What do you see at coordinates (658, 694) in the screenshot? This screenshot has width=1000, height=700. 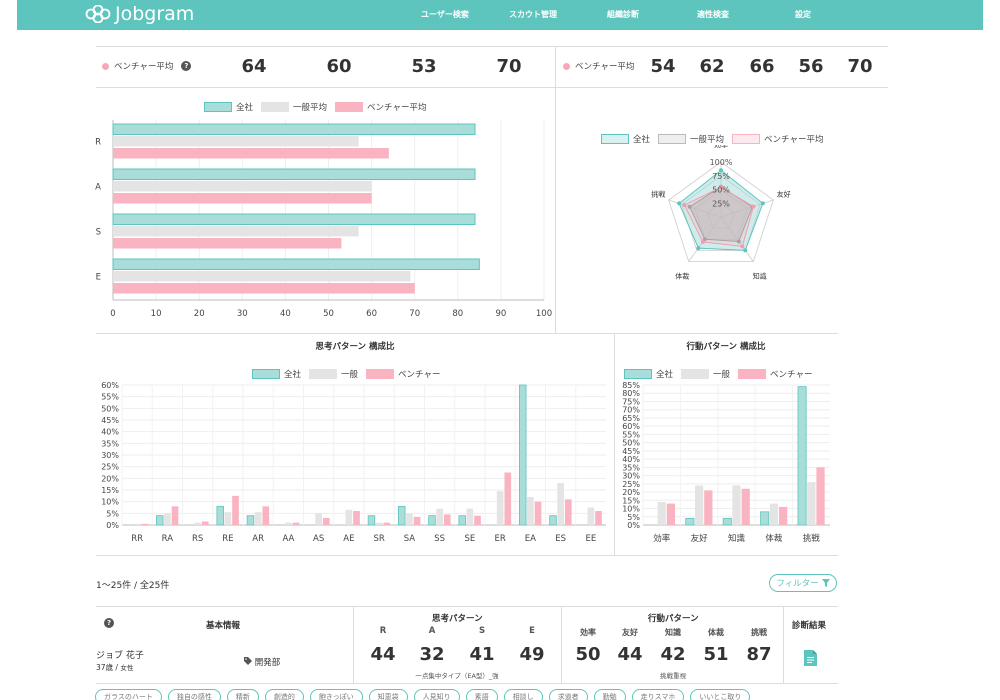 I see `trait-tag: 走りスマホ` at bounding box center [658, 694].